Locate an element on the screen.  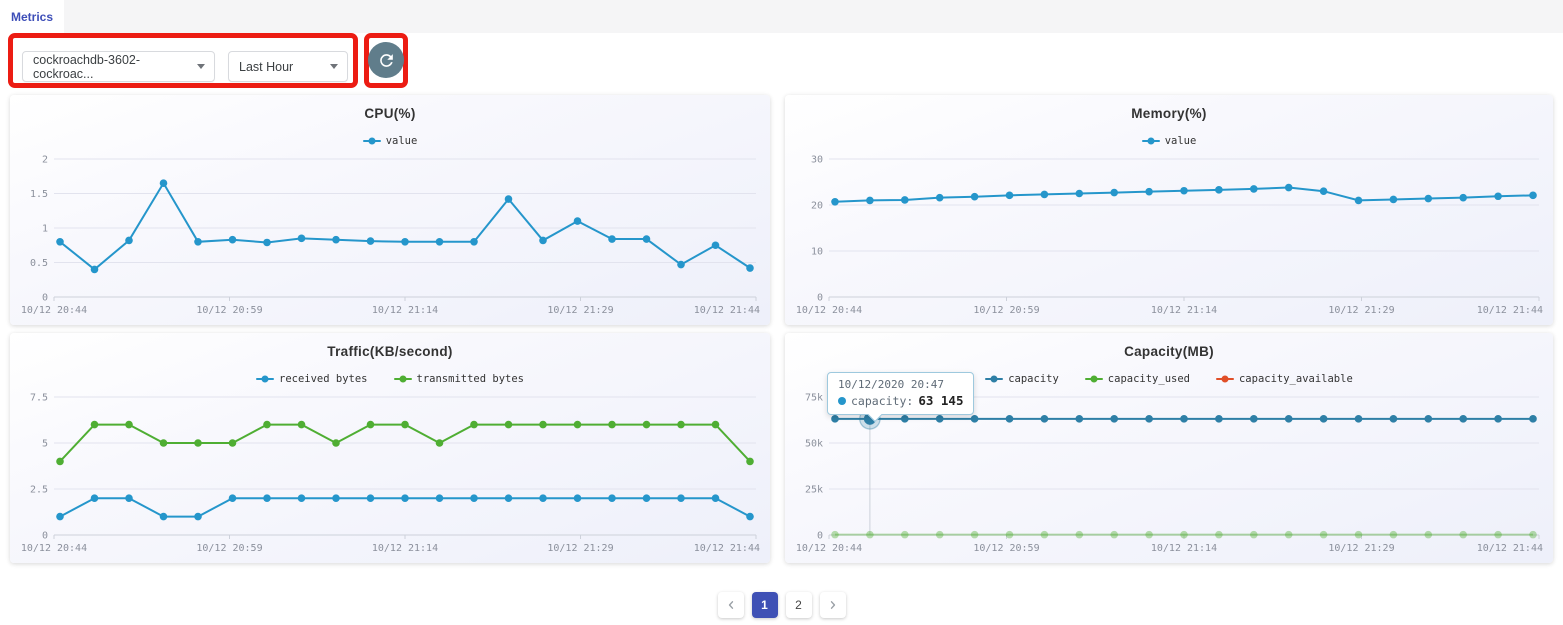
legend-item: capacity is located at coordinates (1022, 379).